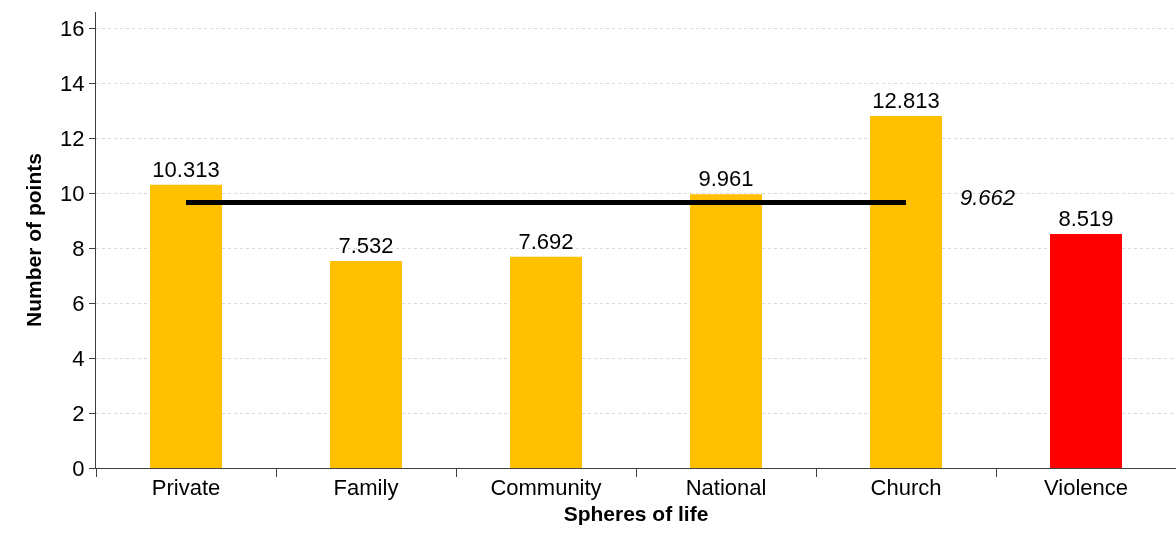 This screenshot has width=1176, height=556. What do you see at coordinates (1086, 218) in the screenshot?
I see `data-label: 8.519` at bounding box center [1086, 218].